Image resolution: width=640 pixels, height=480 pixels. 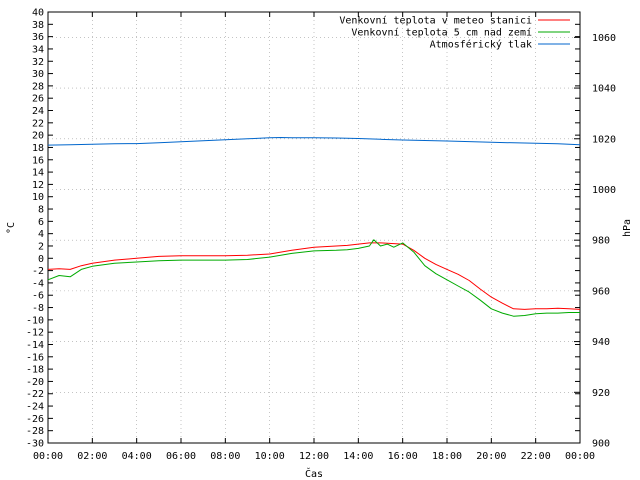 What do you see at coordinates (11, 228) in the screenshot?
I see `y-axis-label: °C` at bounding box center [11, 228].